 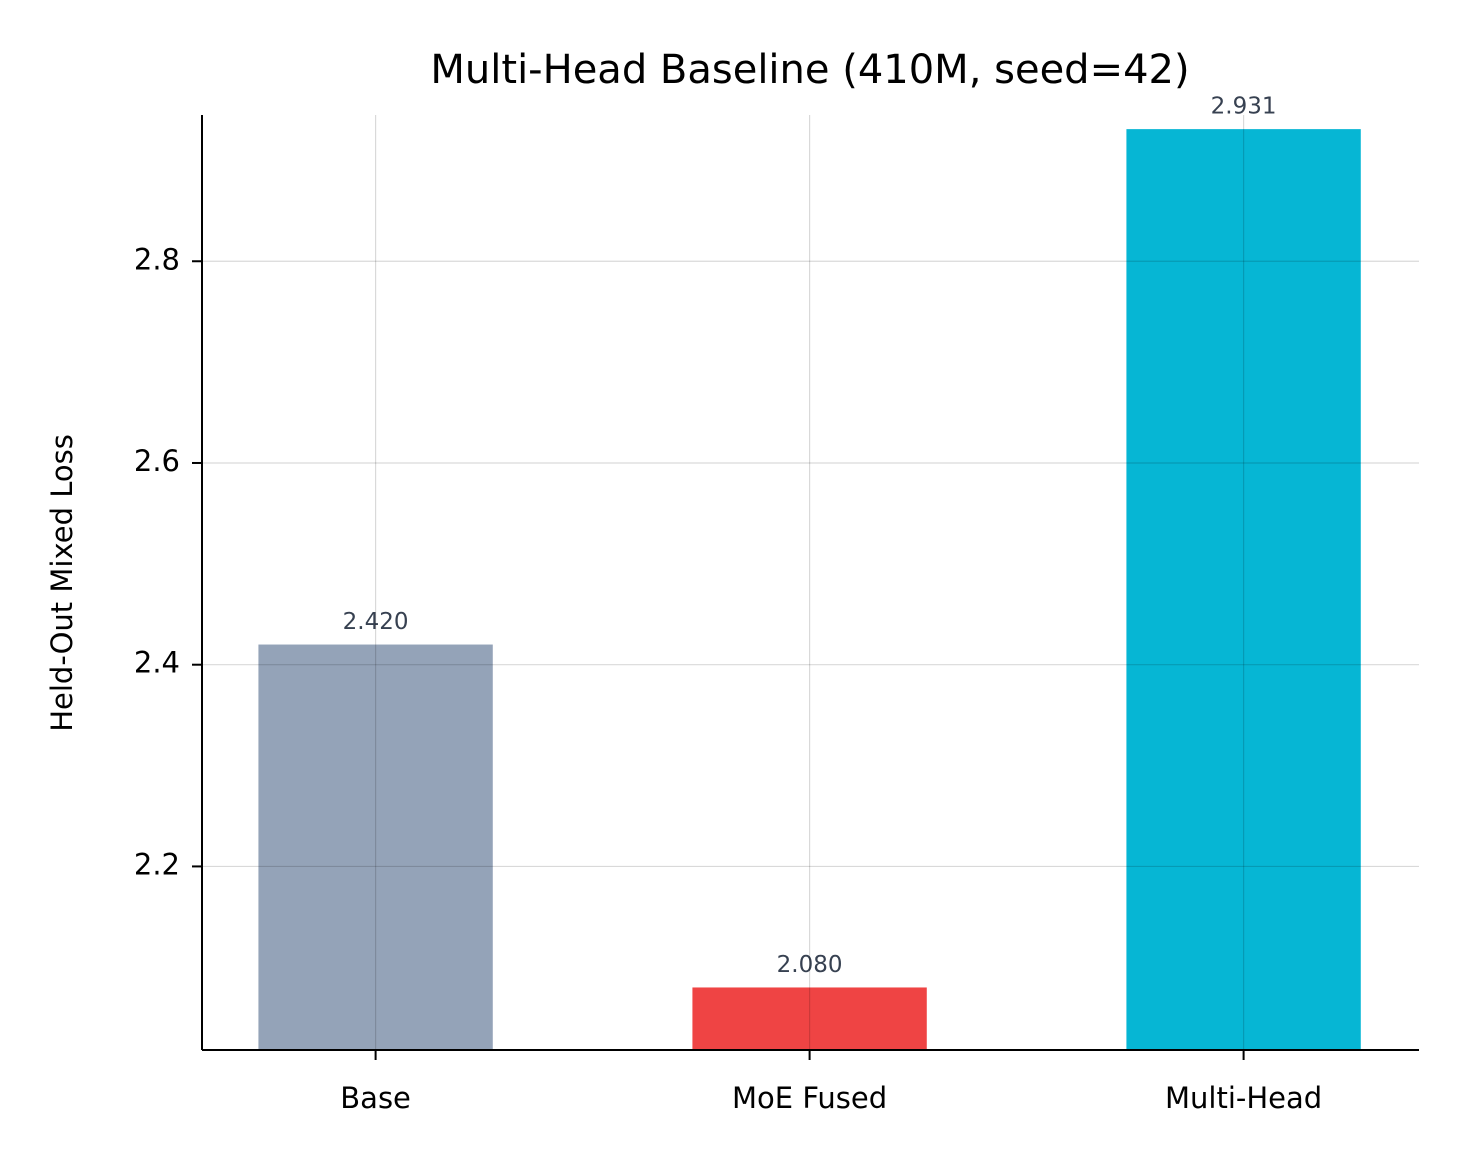 What do you see at coordinates (375, 1098) in the screenshot?
I see `x-tick-label: Base` at bounding box center [375, 1098].